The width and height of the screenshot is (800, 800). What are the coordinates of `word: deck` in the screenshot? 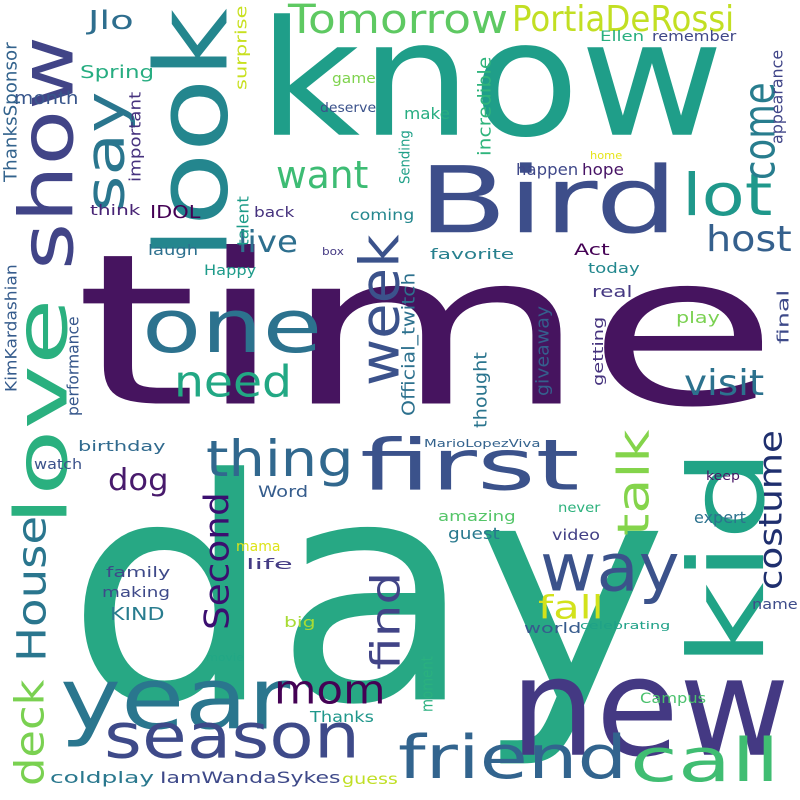 It's located at (30, 732).